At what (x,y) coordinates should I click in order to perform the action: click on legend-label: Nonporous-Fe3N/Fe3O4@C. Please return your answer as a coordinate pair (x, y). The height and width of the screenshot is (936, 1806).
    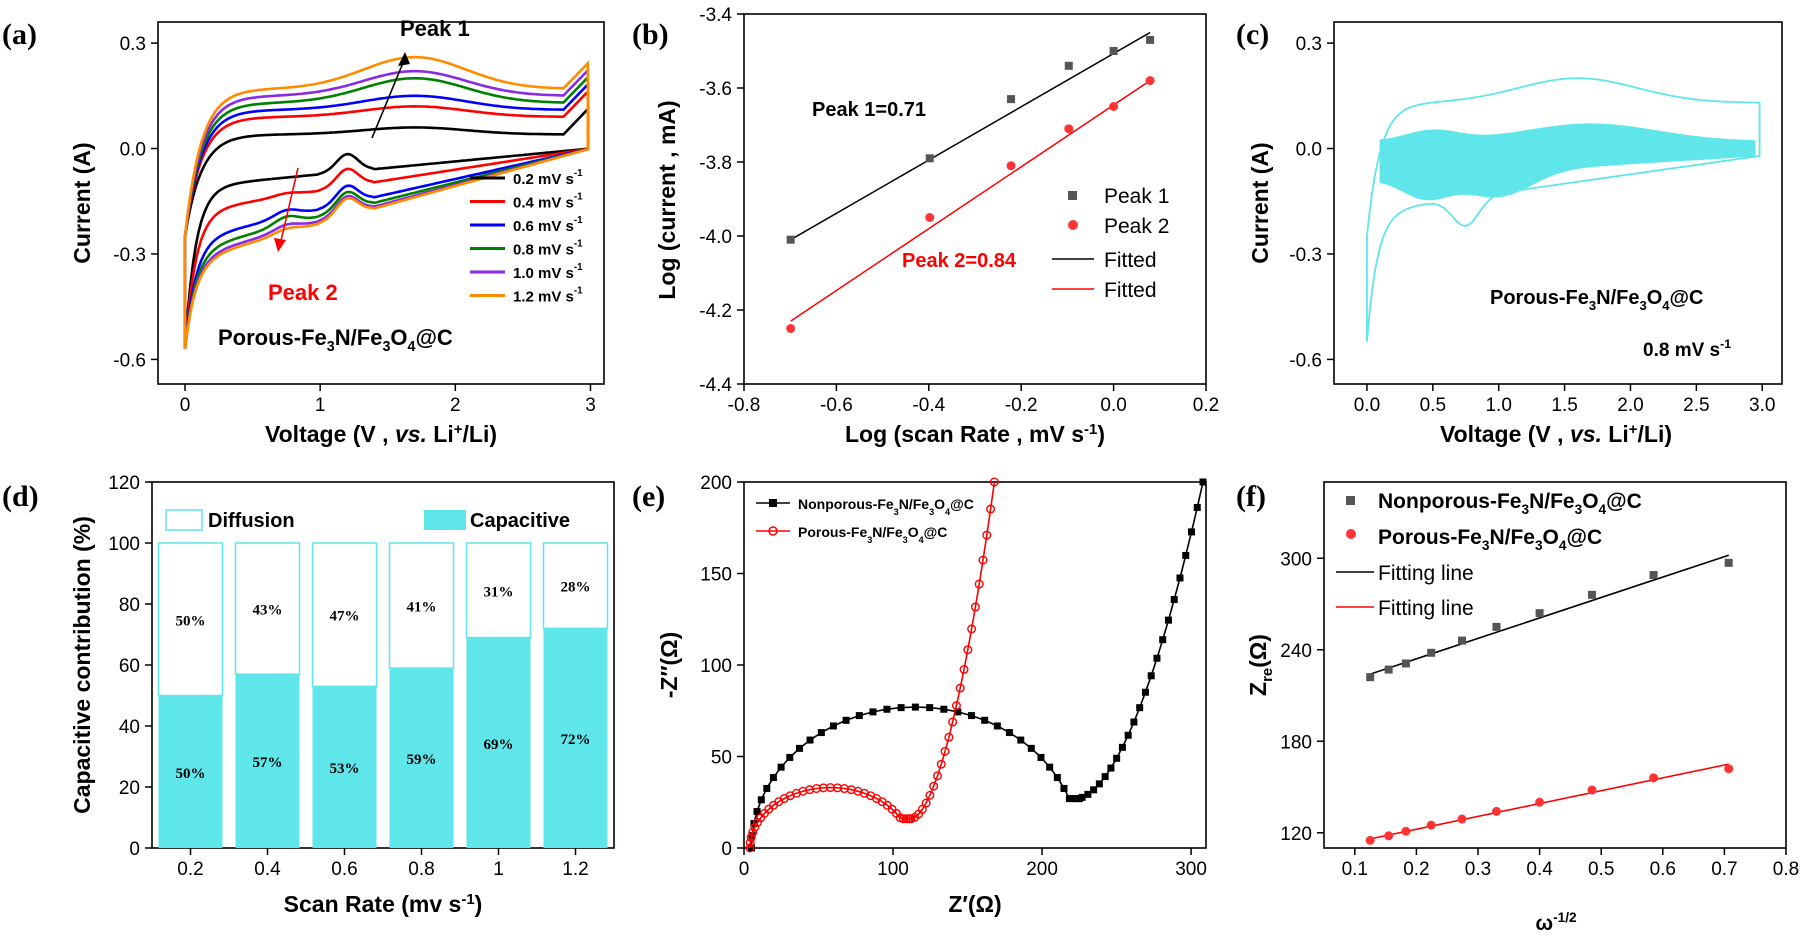
    Looking at the image, I should click on (886, 506).